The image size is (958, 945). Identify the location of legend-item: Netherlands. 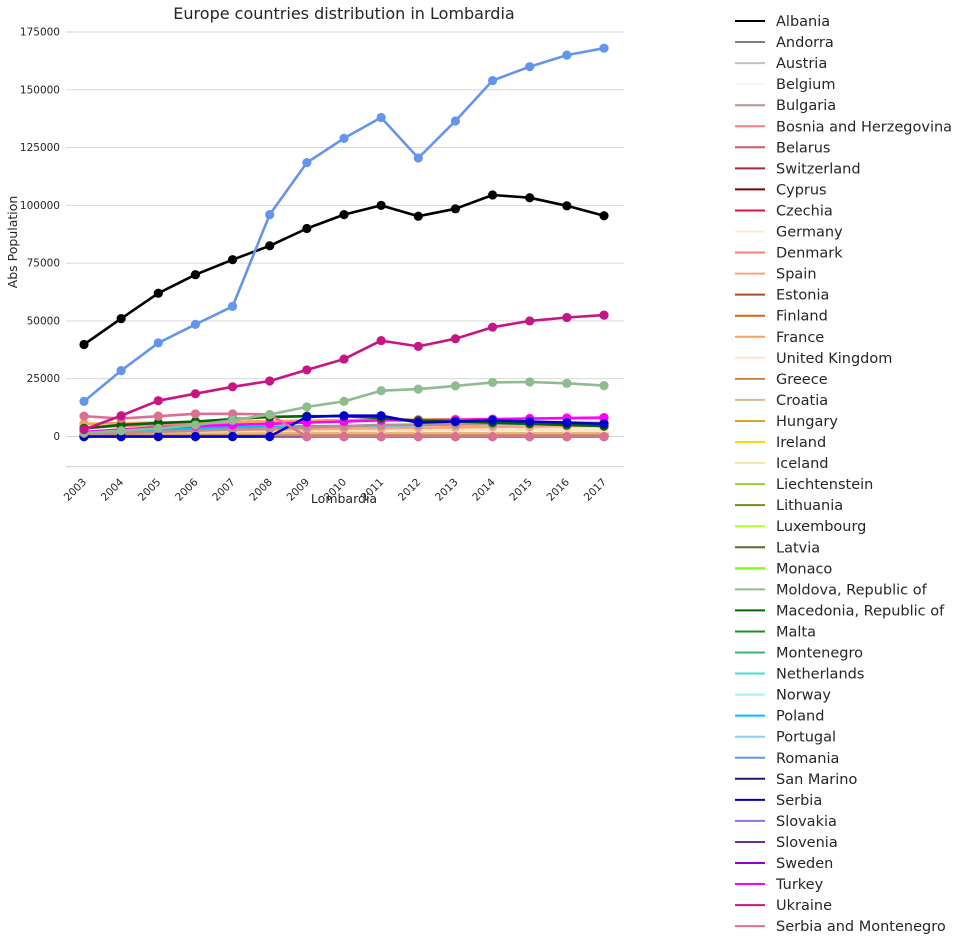
(799, 675).